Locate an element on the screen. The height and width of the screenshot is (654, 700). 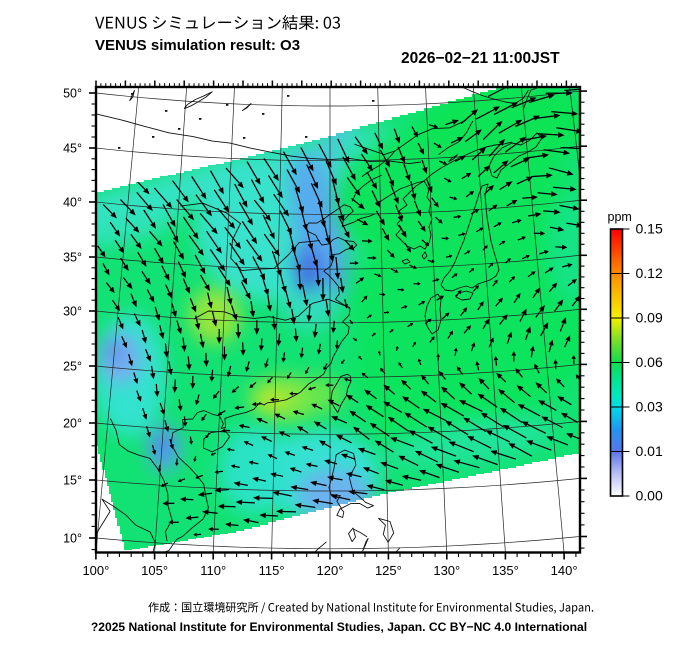
svg-text: 15° is located at coordinates (72, 481).